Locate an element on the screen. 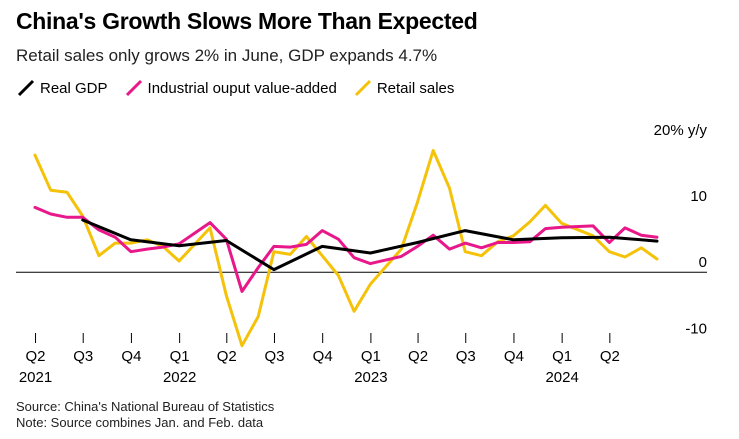  x-tick-year-label: 2024 is located at coordinates (561, 377).